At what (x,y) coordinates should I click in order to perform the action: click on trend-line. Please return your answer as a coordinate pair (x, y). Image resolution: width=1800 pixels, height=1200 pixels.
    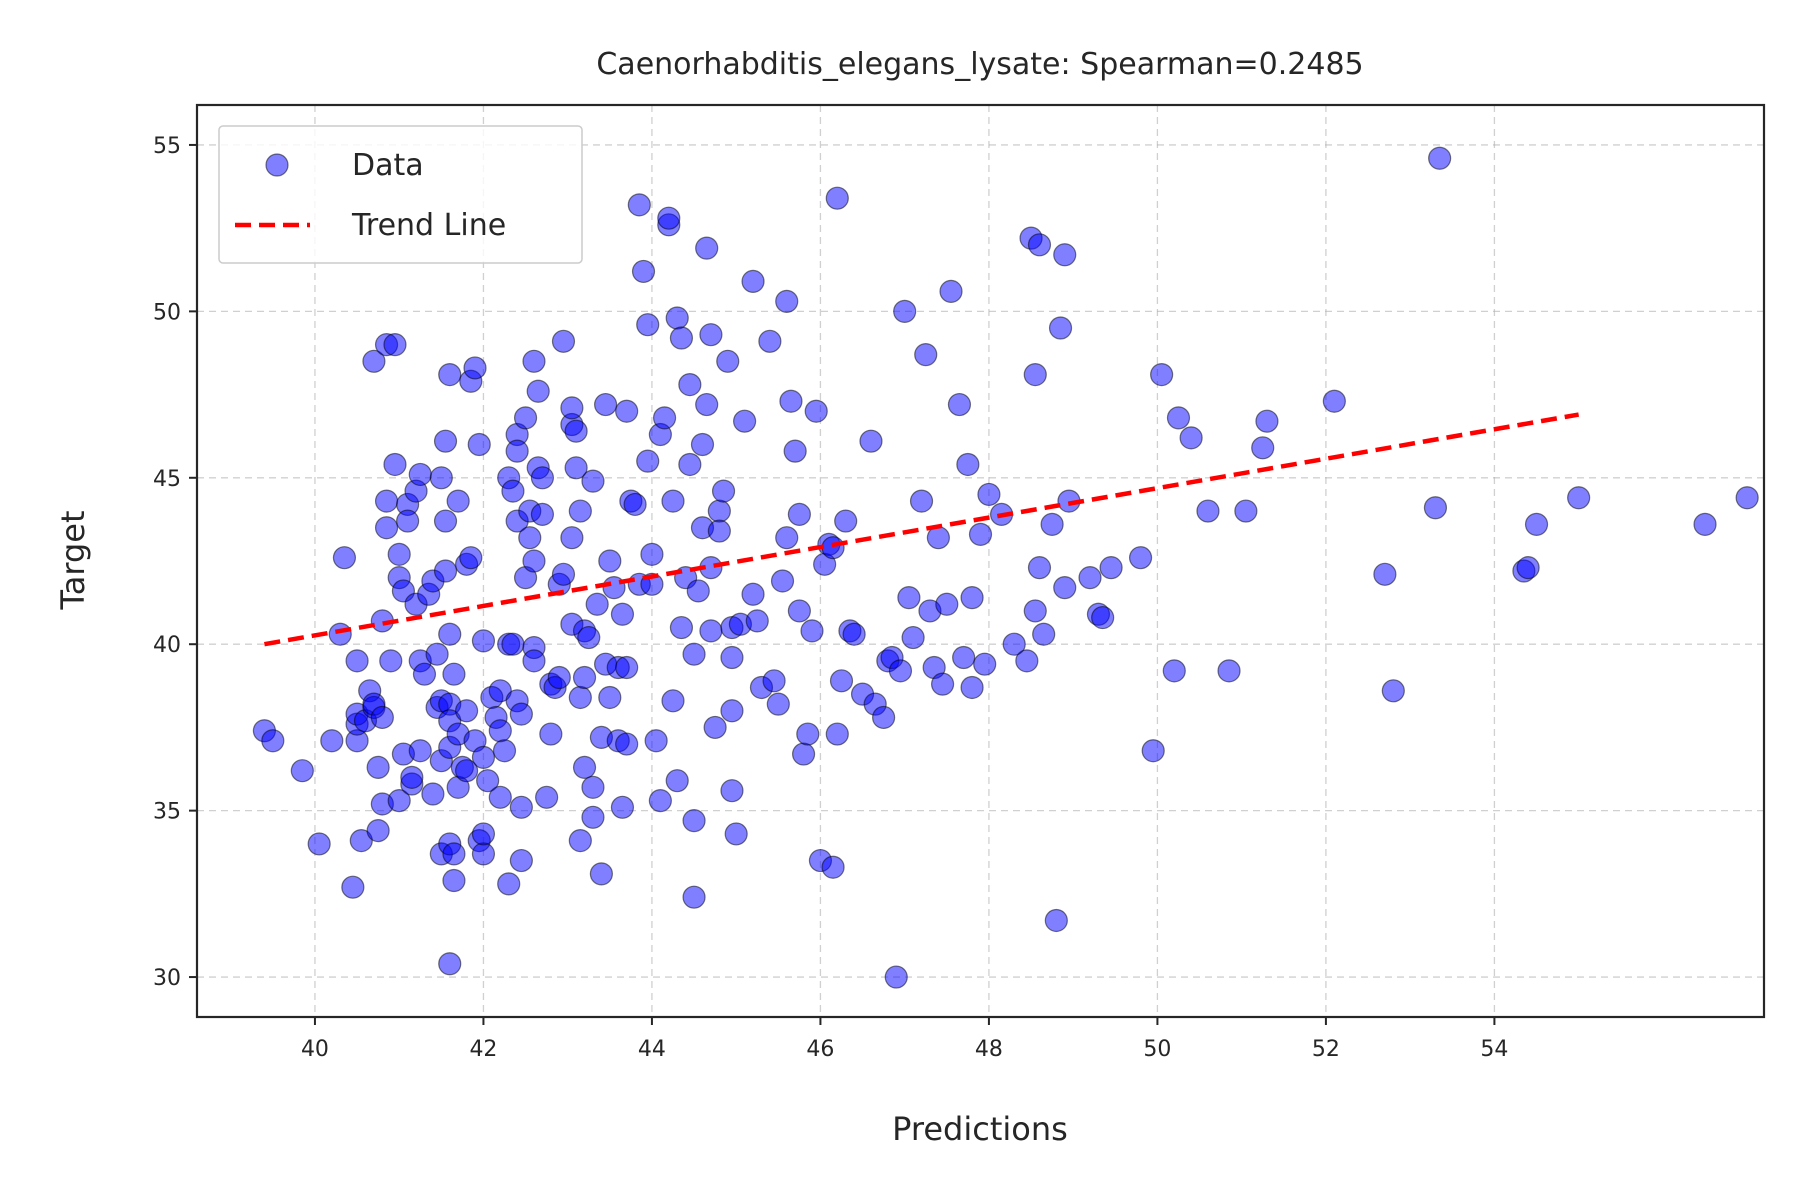
    Looking at the image, I should click on (922, 529).